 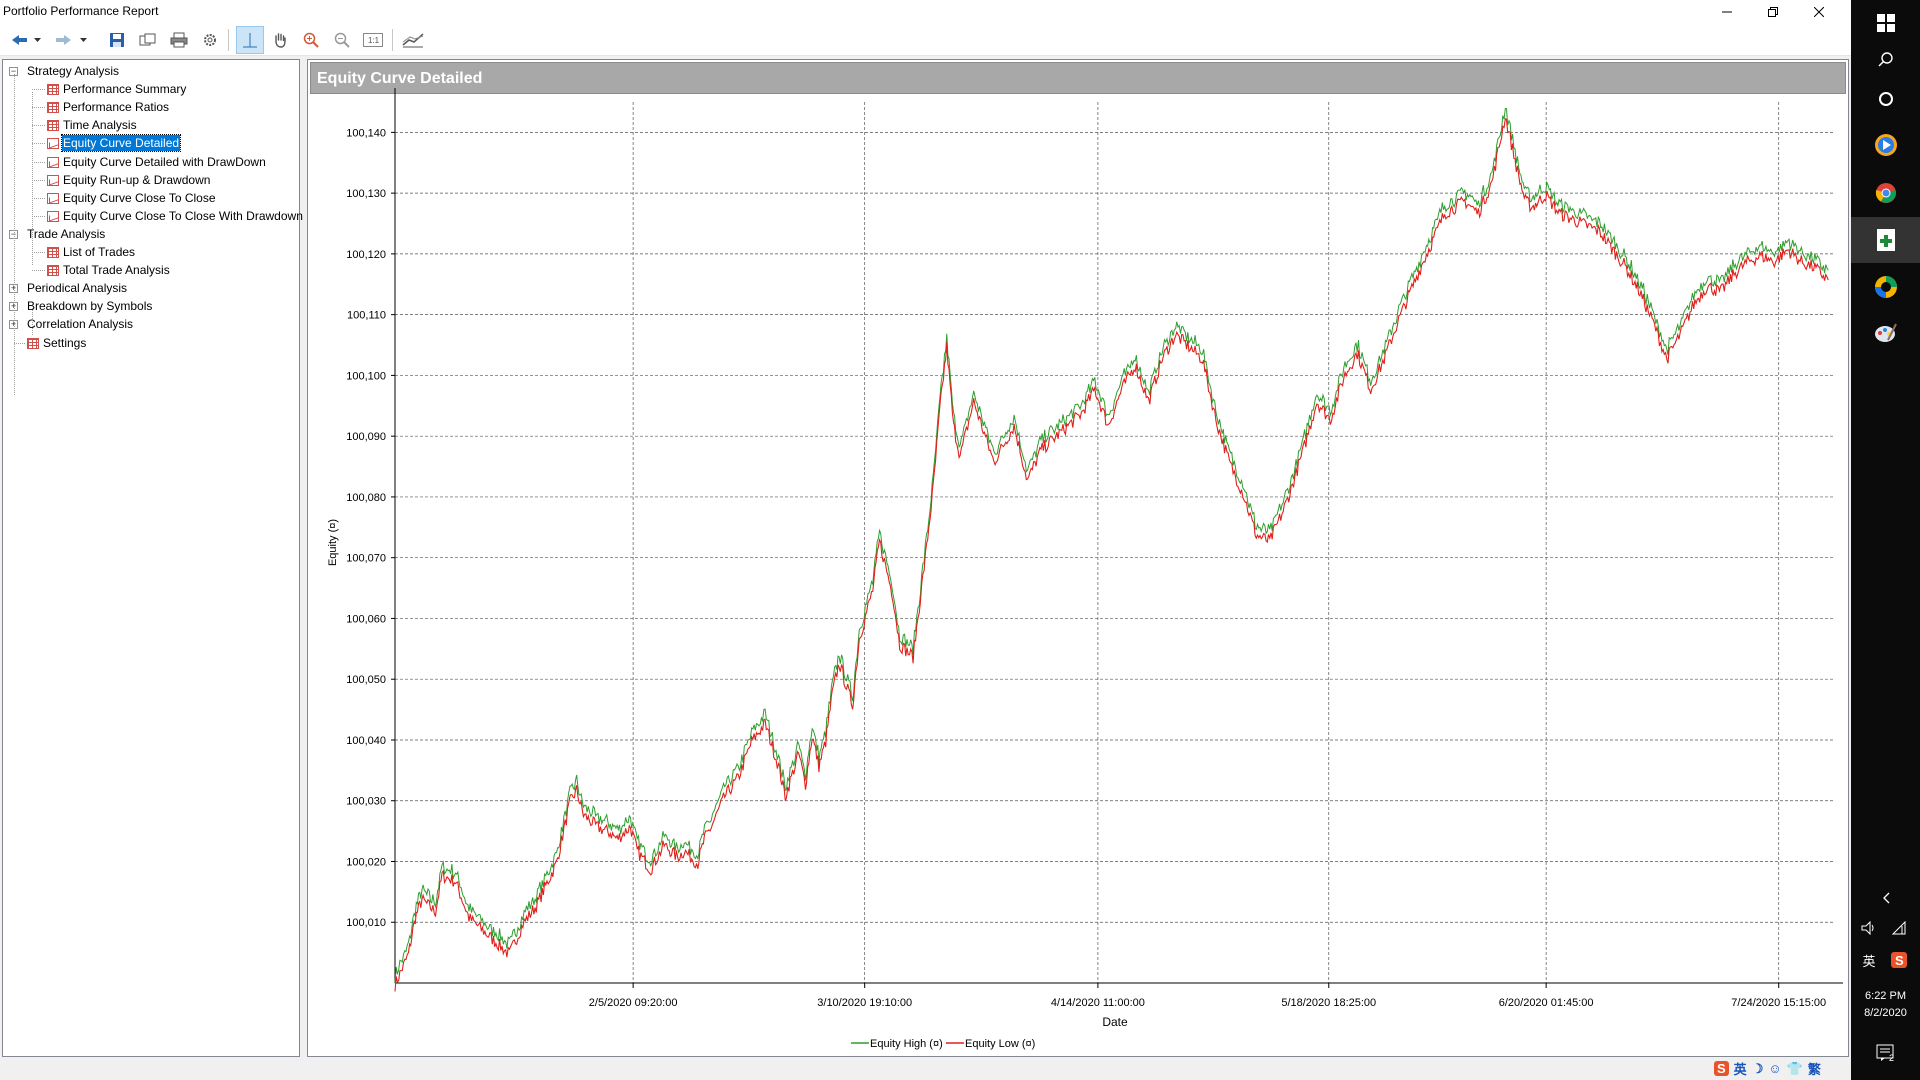 I want to click on show-hidden-icons-button, so click(x=1885, y=898).